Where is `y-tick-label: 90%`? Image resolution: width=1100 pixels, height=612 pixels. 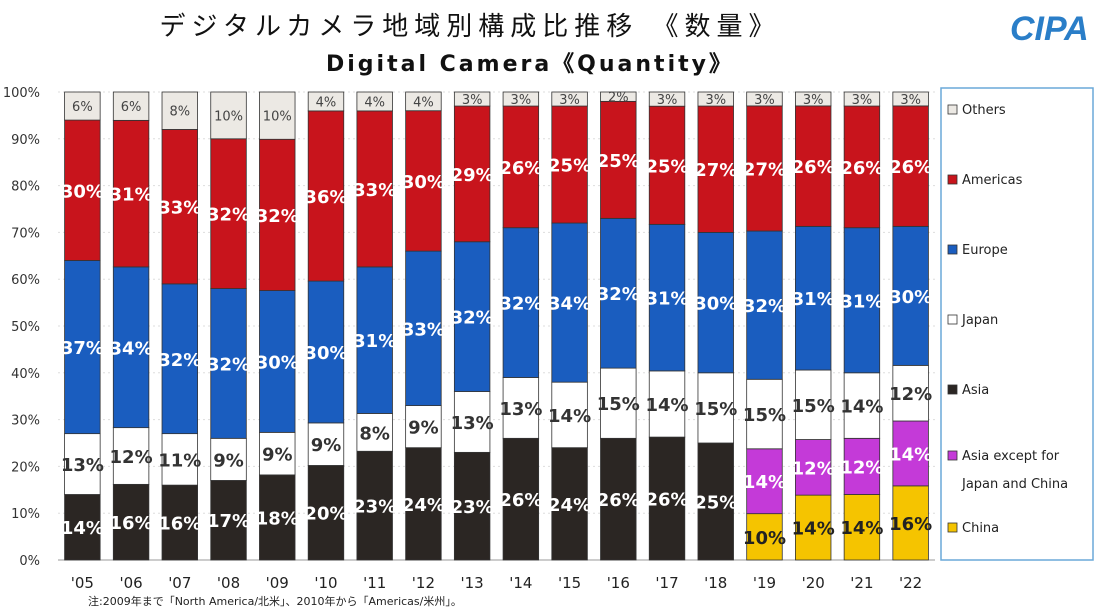
y-tick-label: 90% is located at coordinates (25, 140).